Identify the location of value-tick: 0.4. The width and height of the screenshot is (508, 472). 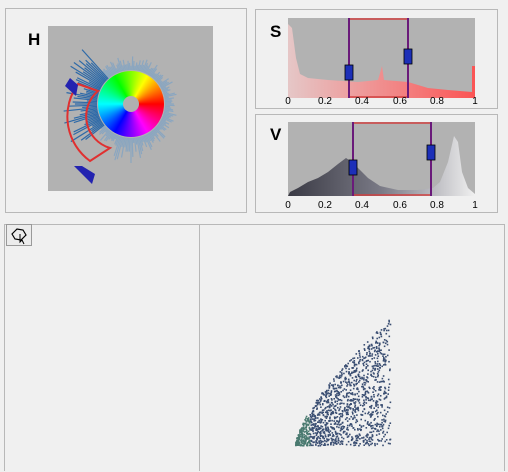
(362, 205).